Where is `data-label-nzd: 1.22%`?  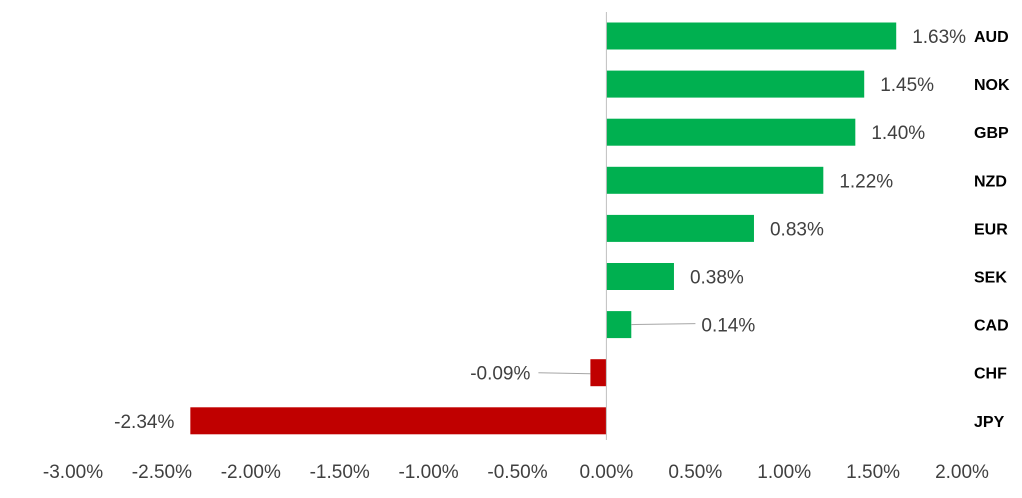
data-label-nzd: 1.22% is located at coordinates (866, 181).